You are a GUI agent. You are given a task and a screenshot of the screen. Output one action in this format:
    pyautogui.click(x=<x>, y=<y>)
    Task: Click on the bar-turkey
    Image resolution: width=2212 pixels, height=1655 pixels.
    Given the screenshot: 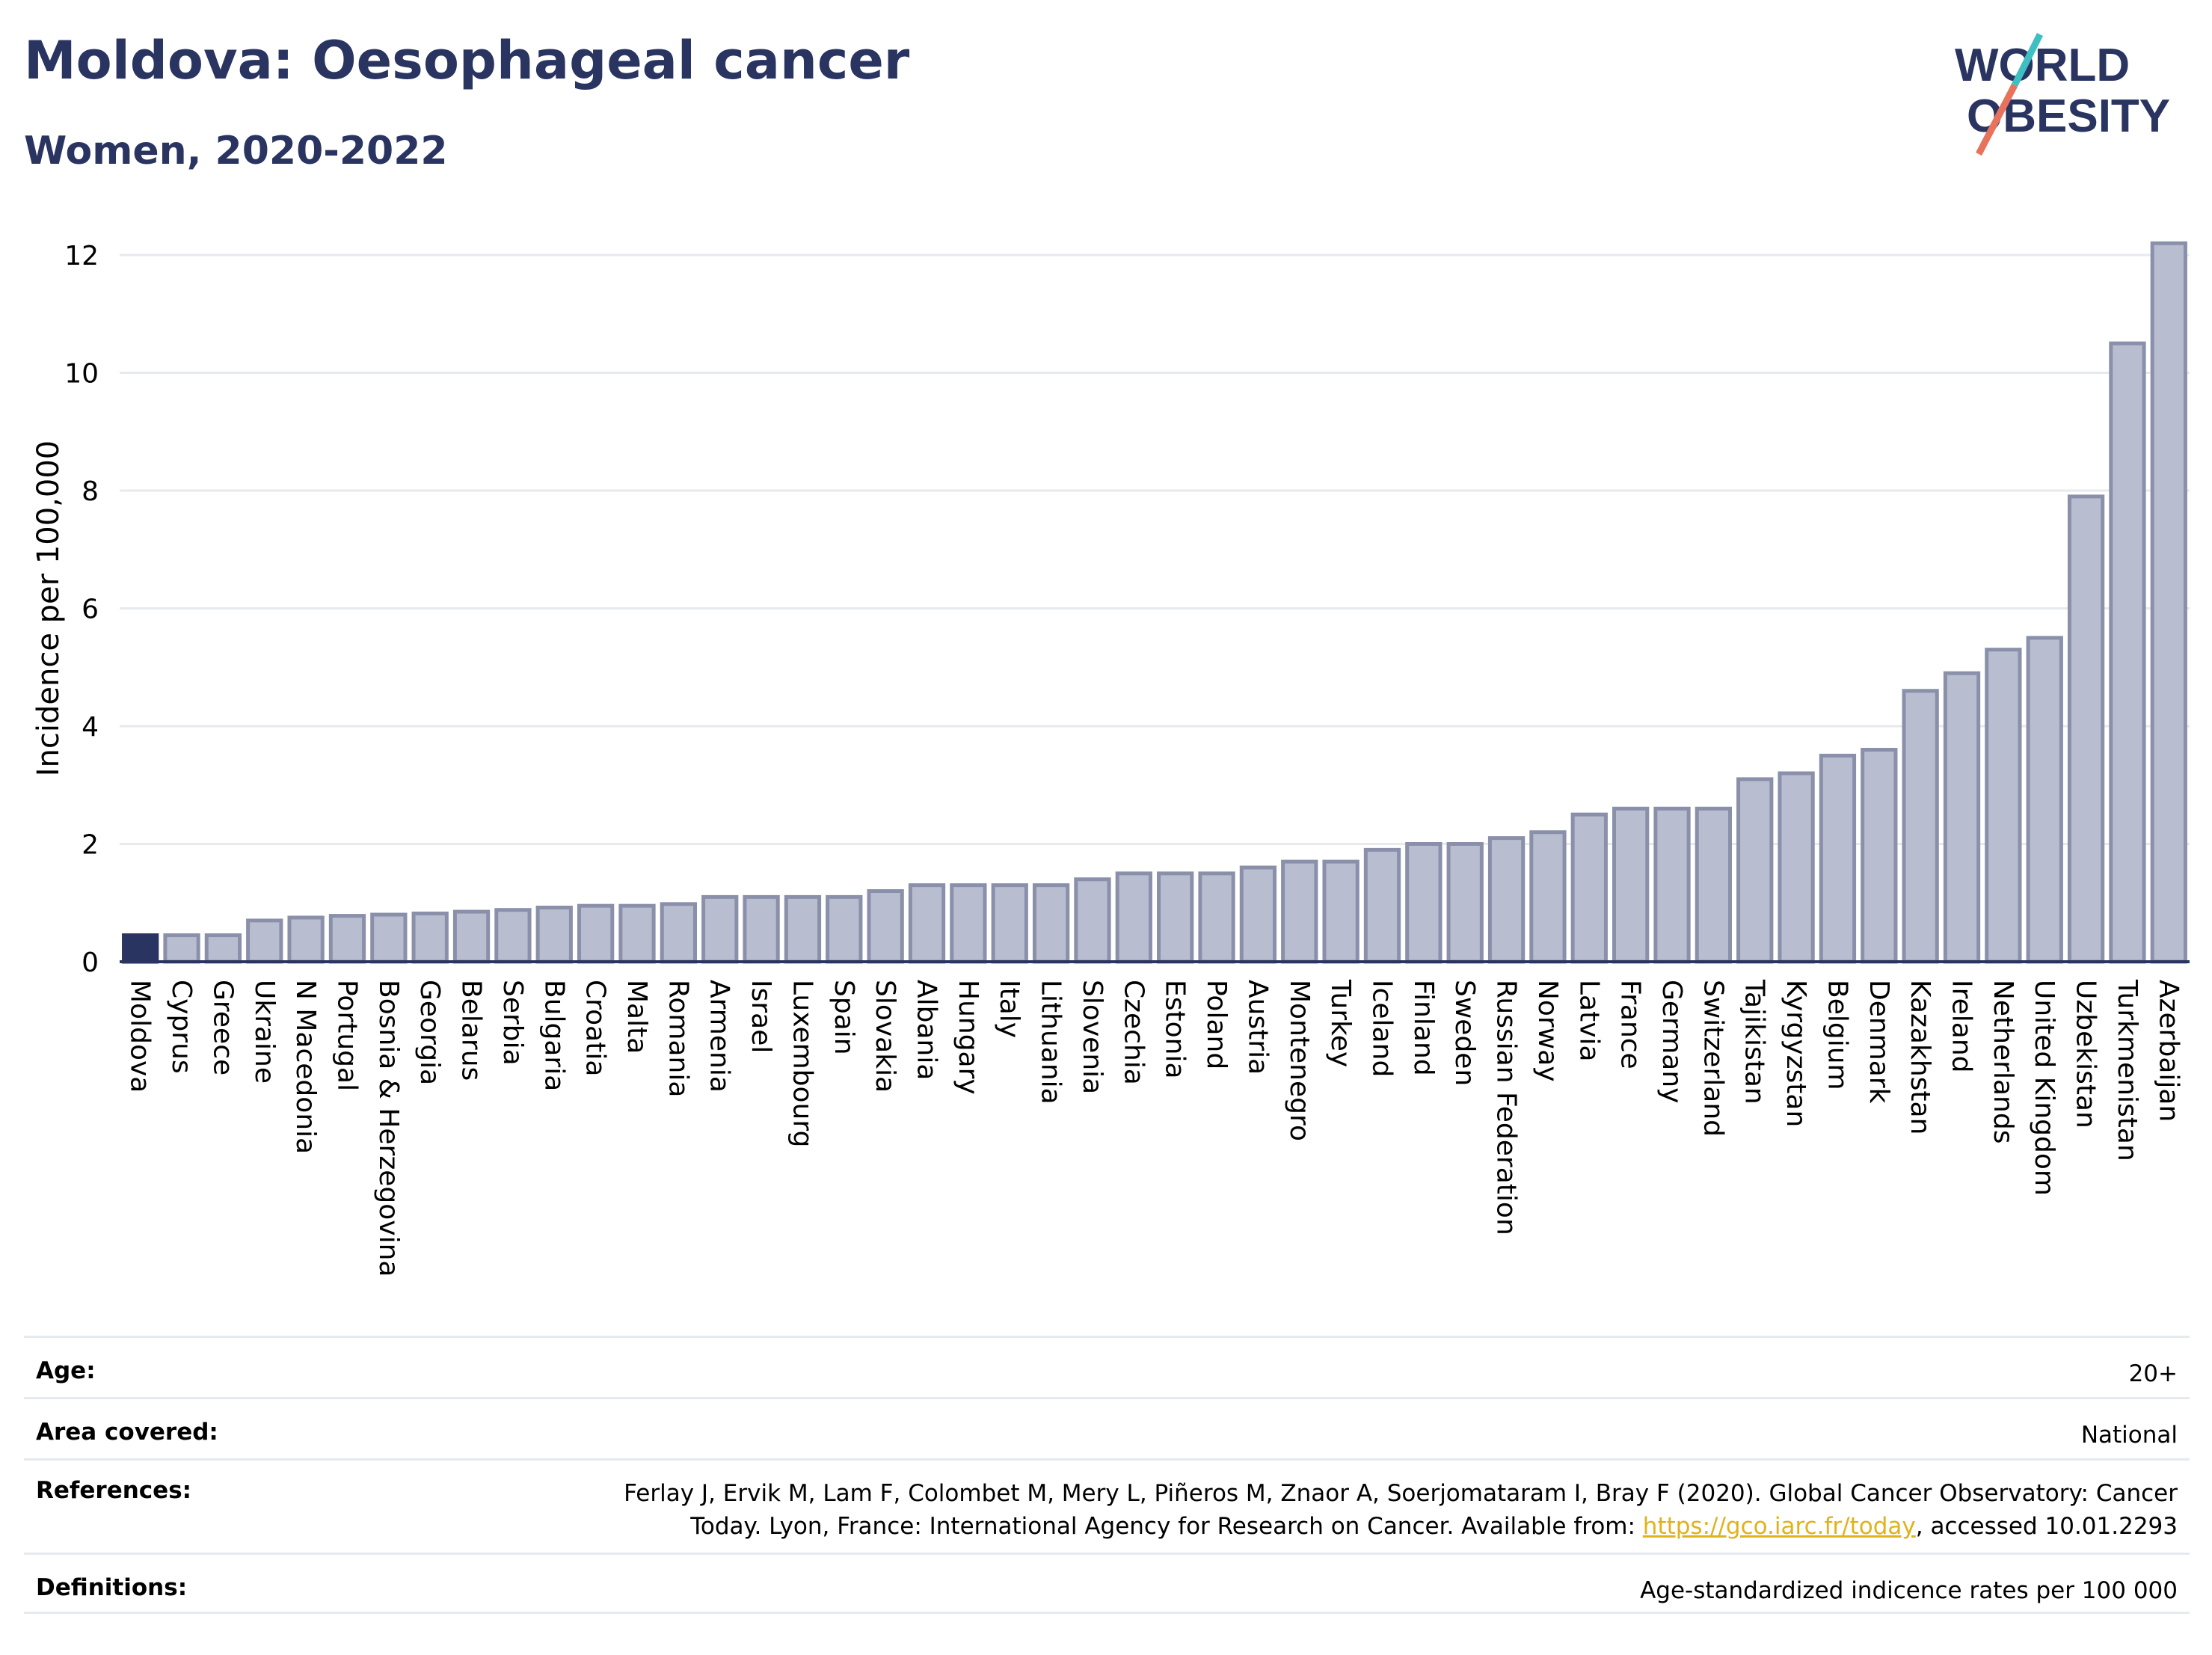 What is the action you would take?
    pyautogui.click(x=1341, y=911)
    